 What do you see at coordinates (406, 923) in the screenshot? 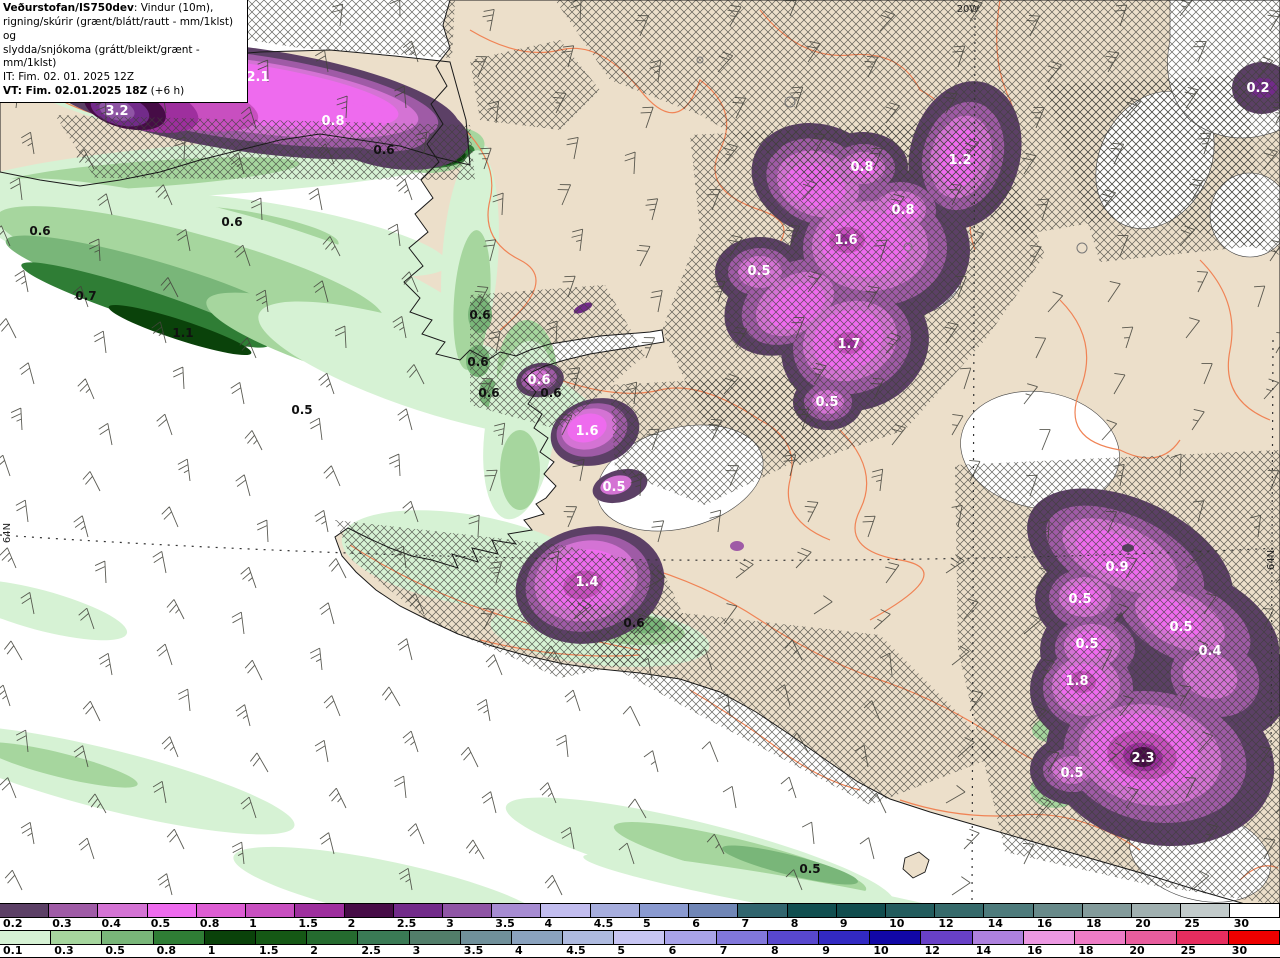
I see `colorbar-tick-label: 2.5` at bounding box center [406, 923].